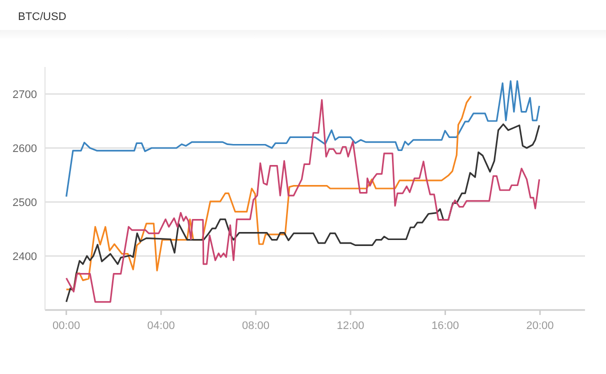  I want to click on x-tick-label: 16:00, so click(446, 326).